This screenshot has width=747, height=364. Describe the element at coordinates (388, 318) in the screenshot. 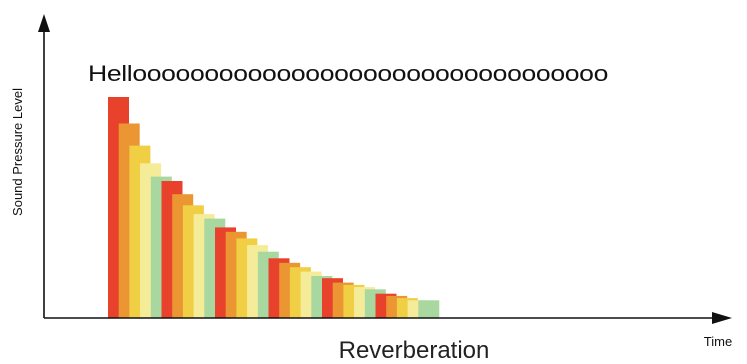

I see `x-axis` at that location.